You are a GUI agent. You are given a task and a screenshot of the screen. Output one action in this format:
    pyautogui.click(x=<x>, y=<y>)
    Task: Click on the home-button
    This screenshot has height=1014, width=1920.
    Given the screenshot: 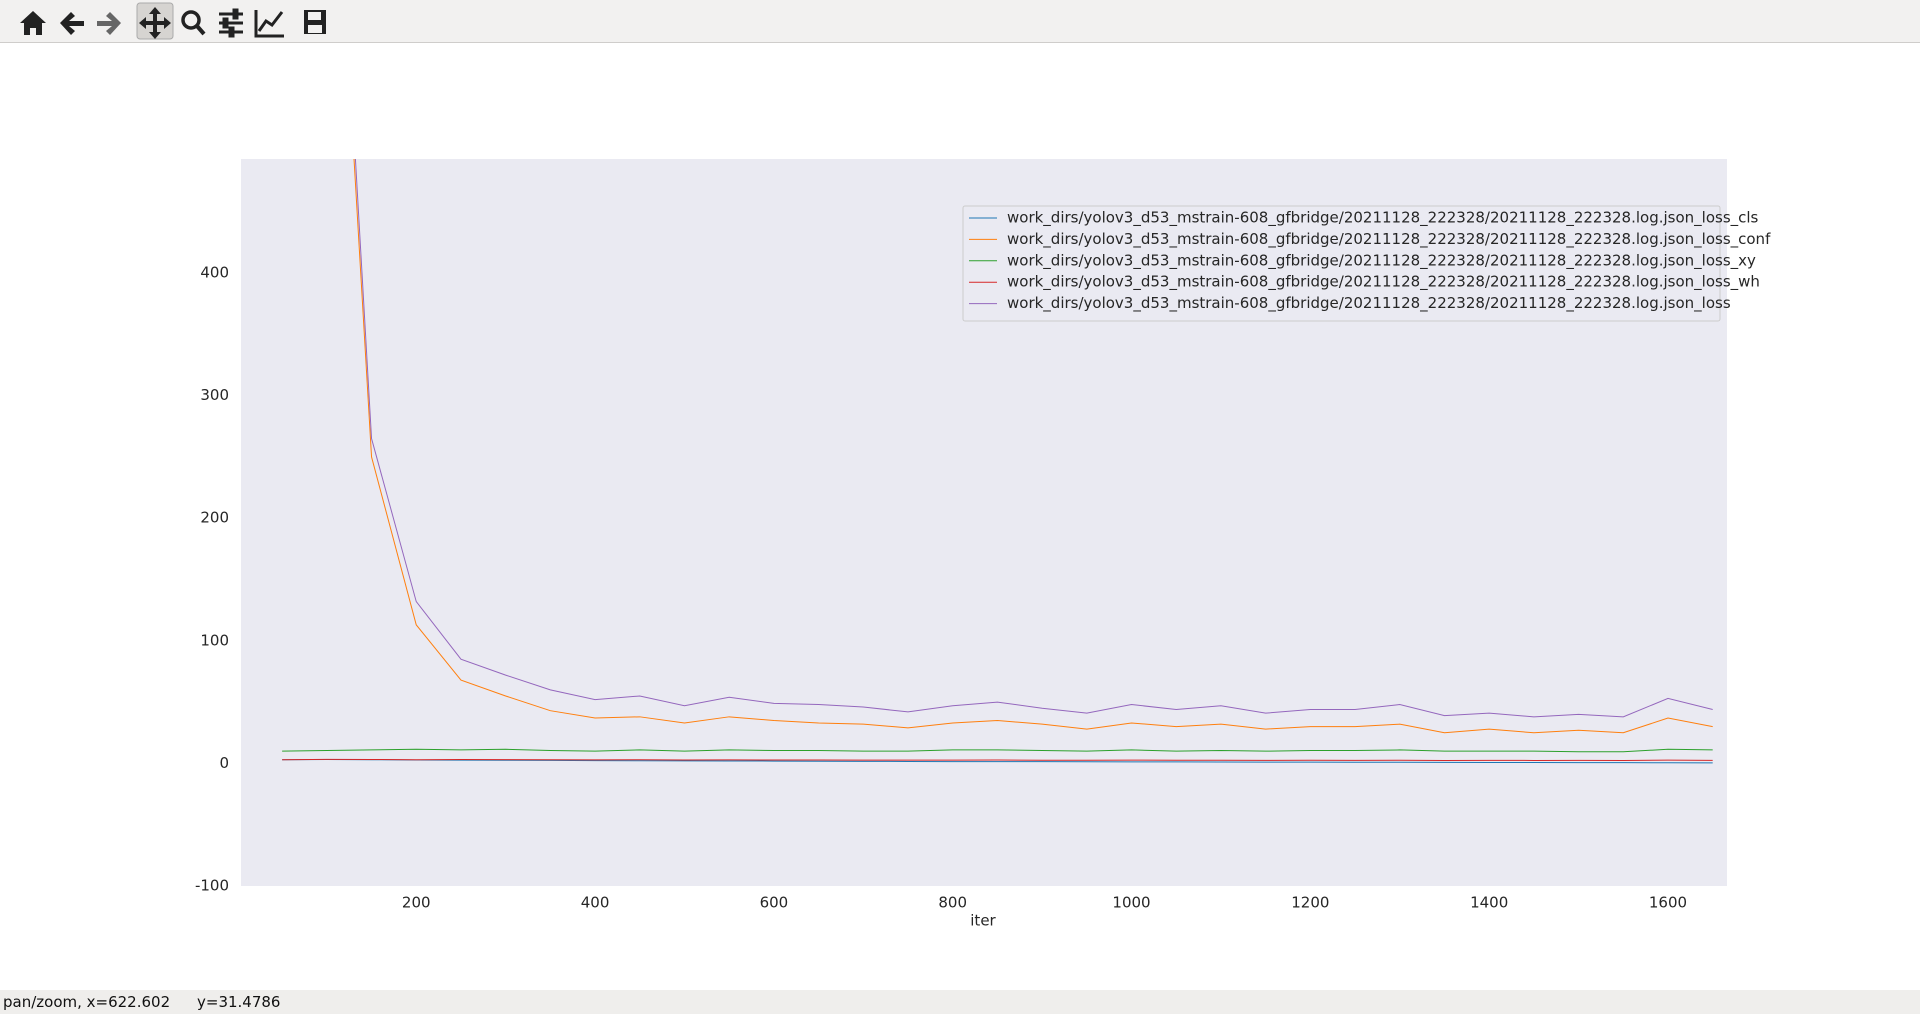 What is the action you would take?
    pyautogui.click(x=33, y=23)
    